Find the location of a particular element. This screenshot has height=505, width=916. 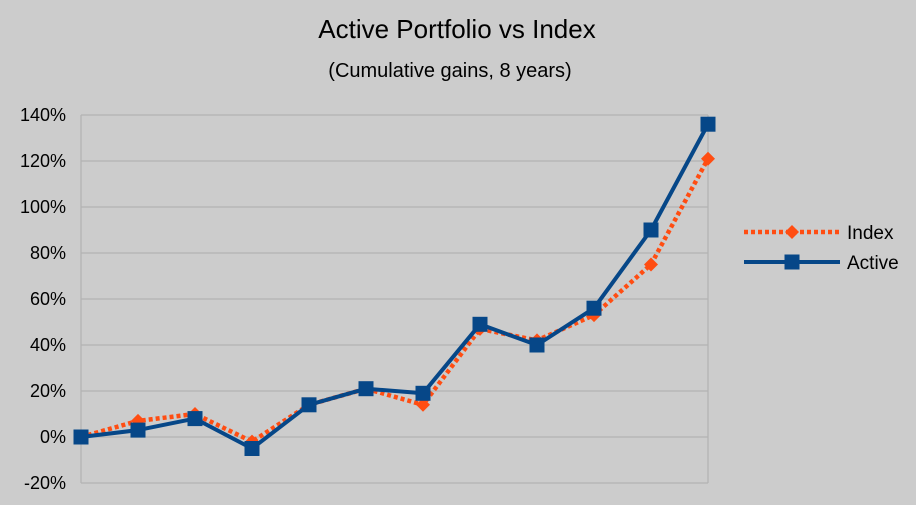

chart-subtitle: (Cumulative gains, 8 years) is located at coordinates (449, 71).